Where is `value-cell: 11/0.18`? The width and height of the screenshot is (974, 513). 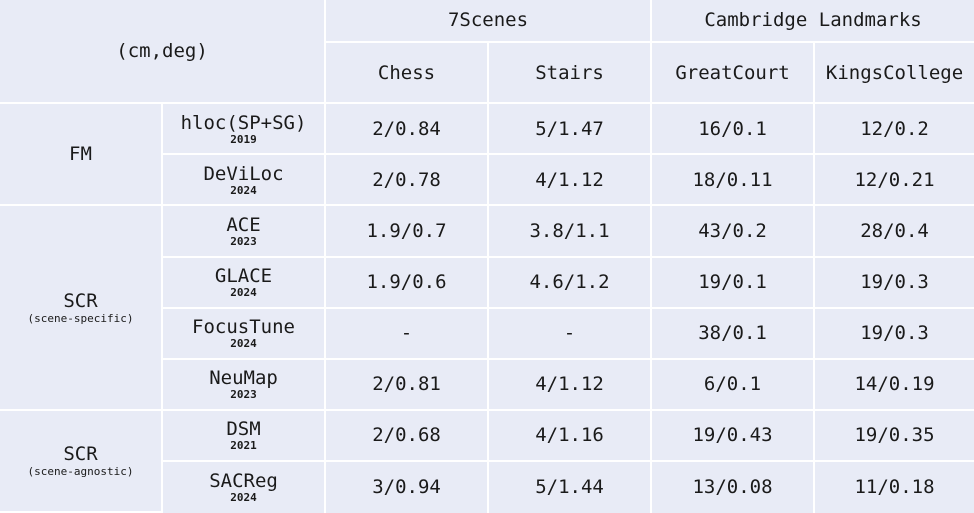
value-cell: 11/0.18 is located at coordinates (894, 487).